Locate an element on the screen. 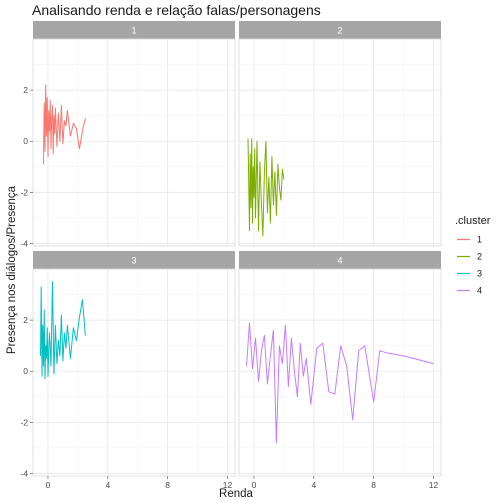 This screenshot has height=504, width=504. x-axis-title: Renda is located at coordinates (236, 494).